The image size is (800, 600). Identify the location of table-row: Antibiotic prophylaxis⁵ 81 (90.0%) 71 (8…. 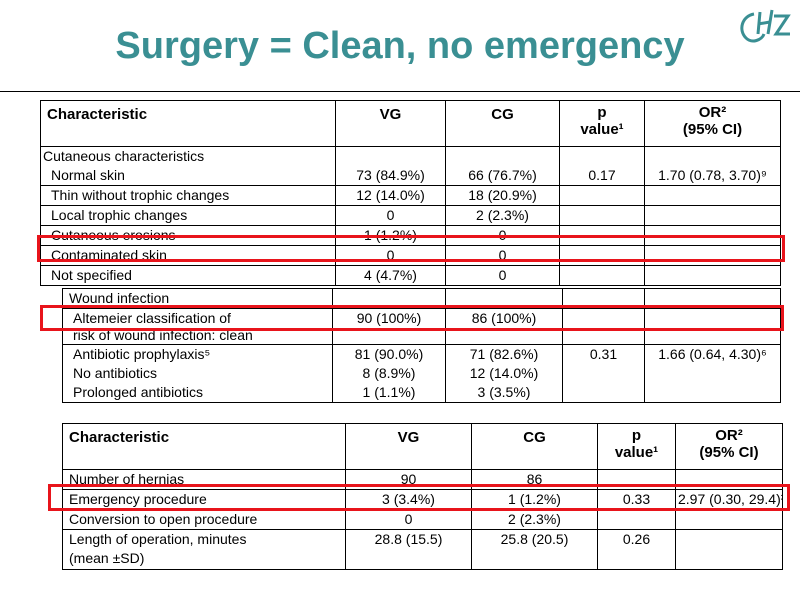
(421, 354).